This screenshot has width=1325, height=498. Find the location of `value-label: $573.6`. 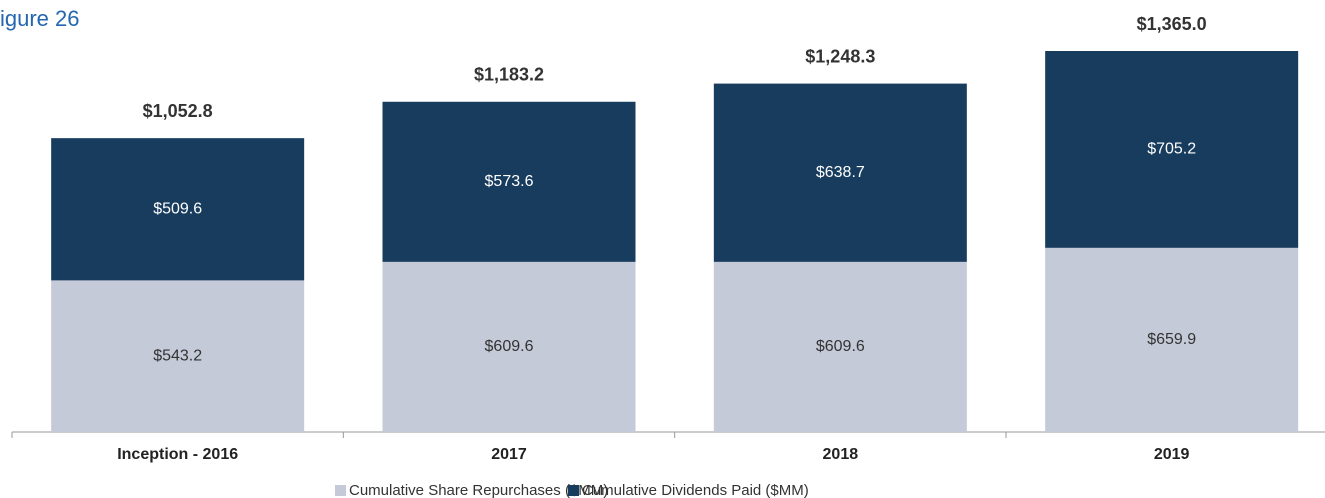

value-label: $573.6 is located at coordinates (509, 181).